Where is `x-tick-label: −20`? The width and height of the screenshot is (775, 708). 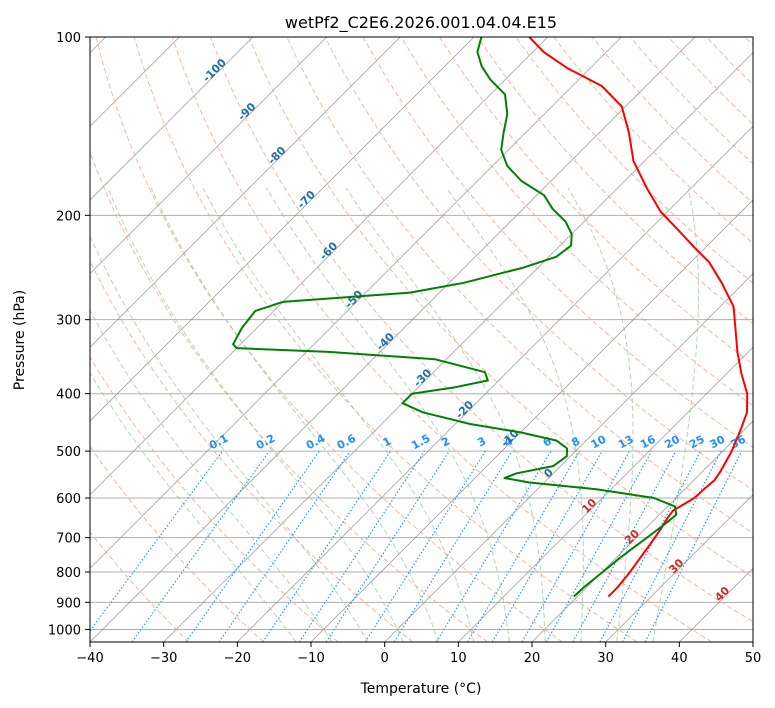
x-tick-label: −20 is located at coordinates (237, 658).